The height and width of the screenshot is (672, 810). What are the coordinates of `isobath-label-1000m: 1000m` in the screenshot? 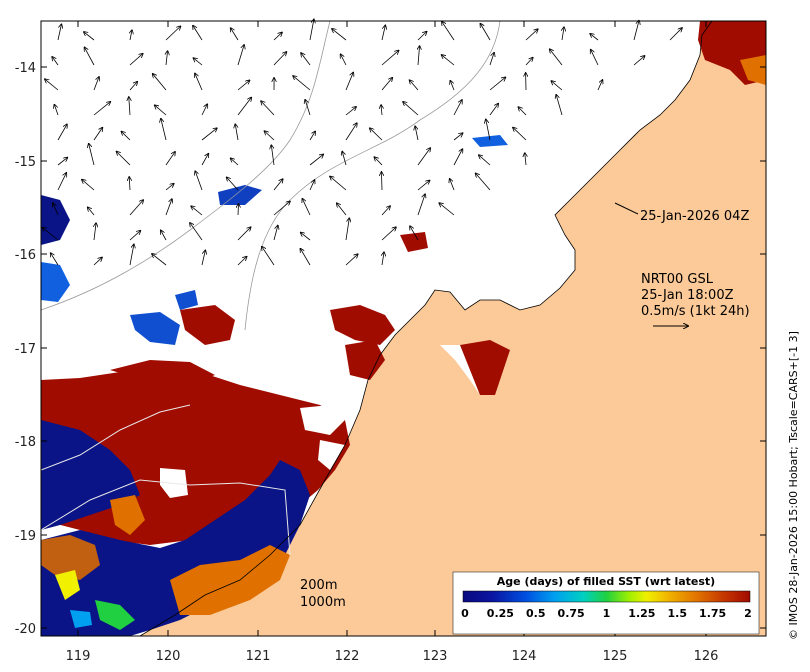 It's located at (323, 602).